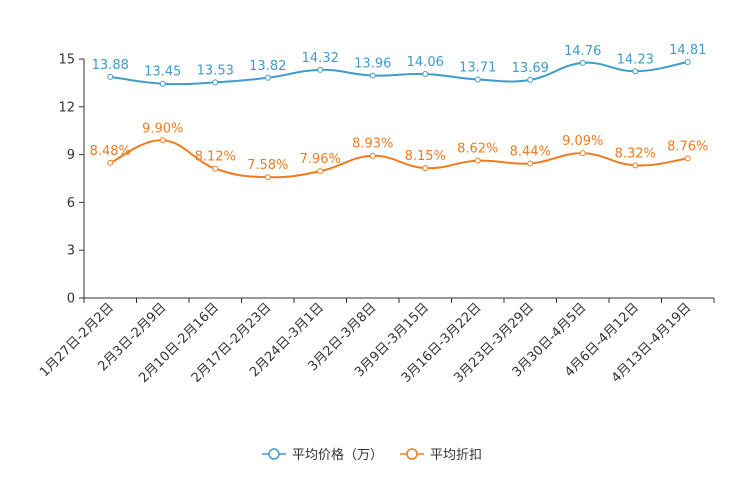 The height and width of the screenshot is (496, 744). I want to click on data-label: 14.32, so click(320, 58).